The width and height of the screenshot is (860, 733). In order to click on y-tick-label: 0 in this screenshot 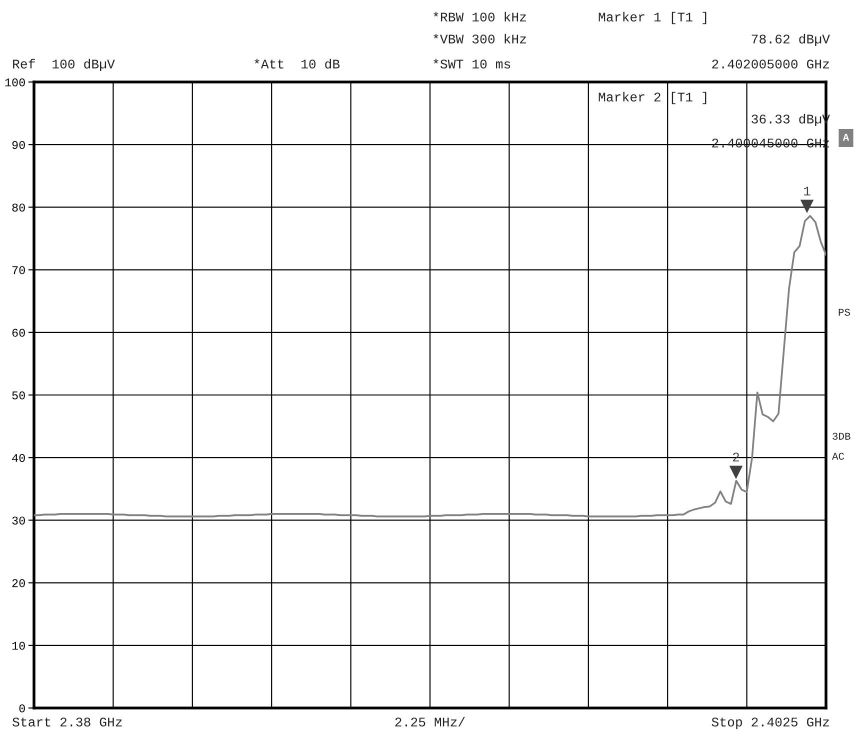, I will do `click(22, 708)`.